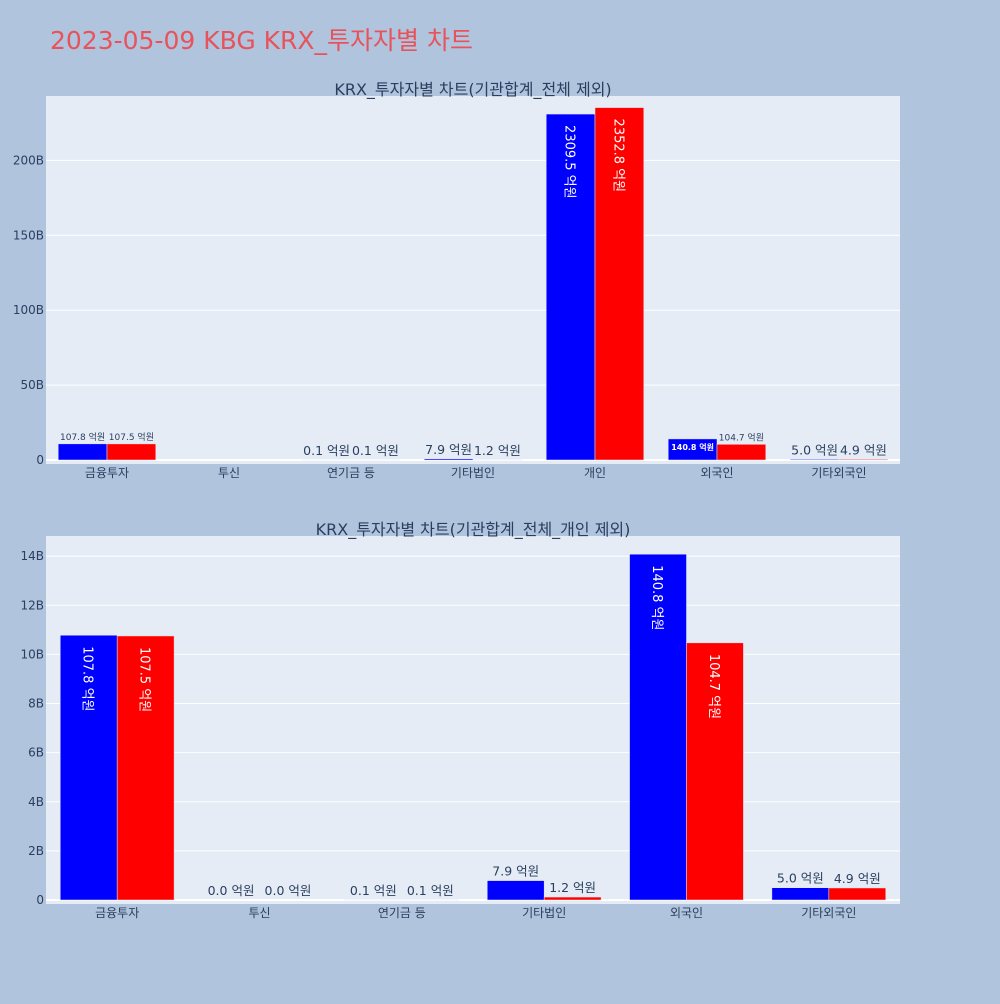  Describe the element at coordinates (32, 556) in the screenshot. I see `y-tick-label: 14B` at that location.